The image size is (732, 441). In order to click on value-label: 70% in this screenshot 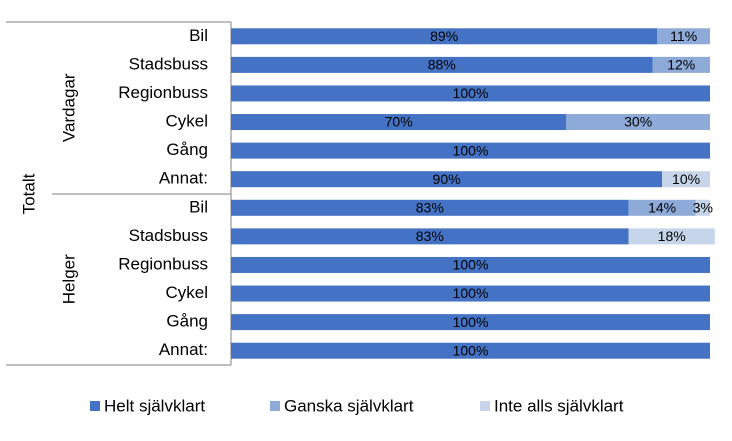, I will do `click(399, 122)`.